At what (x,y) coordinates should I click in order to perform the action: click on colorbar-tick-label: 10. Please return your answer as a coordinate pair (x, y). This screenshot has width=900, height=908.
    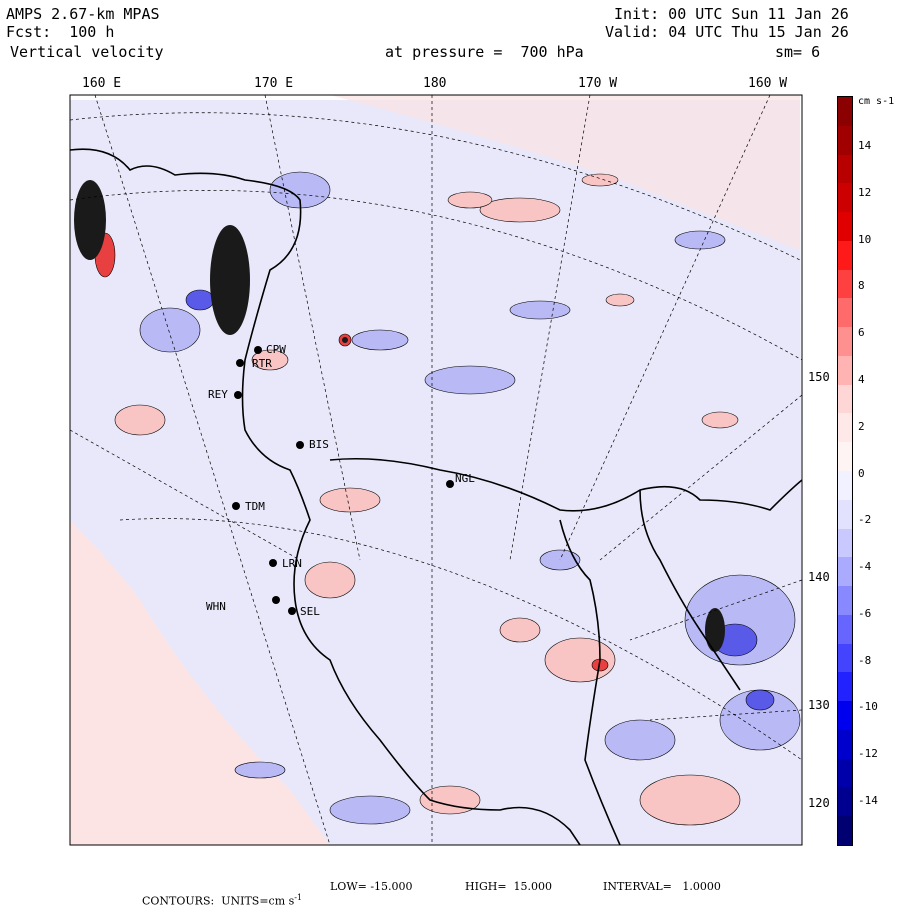
    Looking at the image, I should click on (865, 239).